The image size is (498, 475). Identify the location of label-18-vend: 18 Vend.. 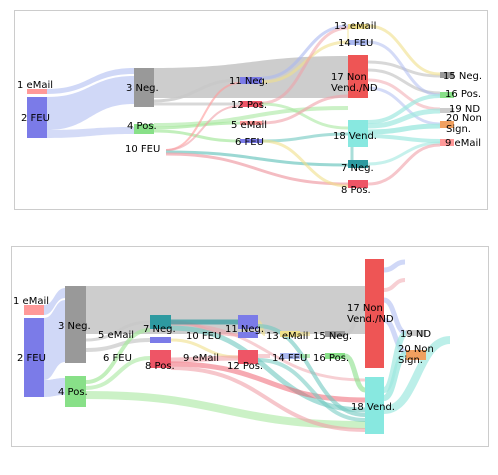
(373, 407).